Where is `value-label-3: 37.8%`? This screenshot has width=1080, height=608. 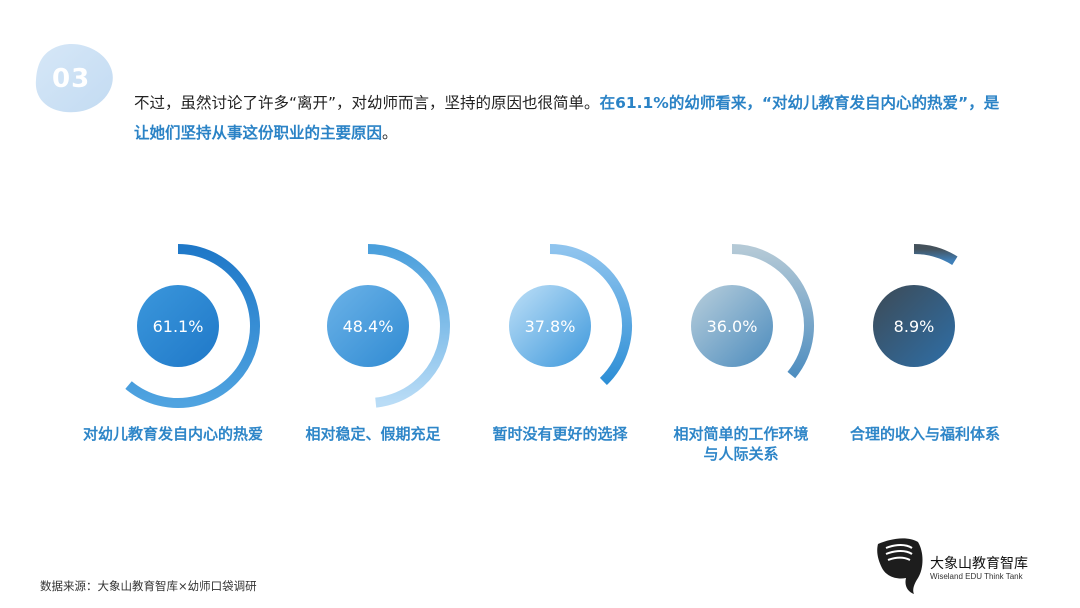 value-label-3: 37.8% is located at coordinates (550, 326).